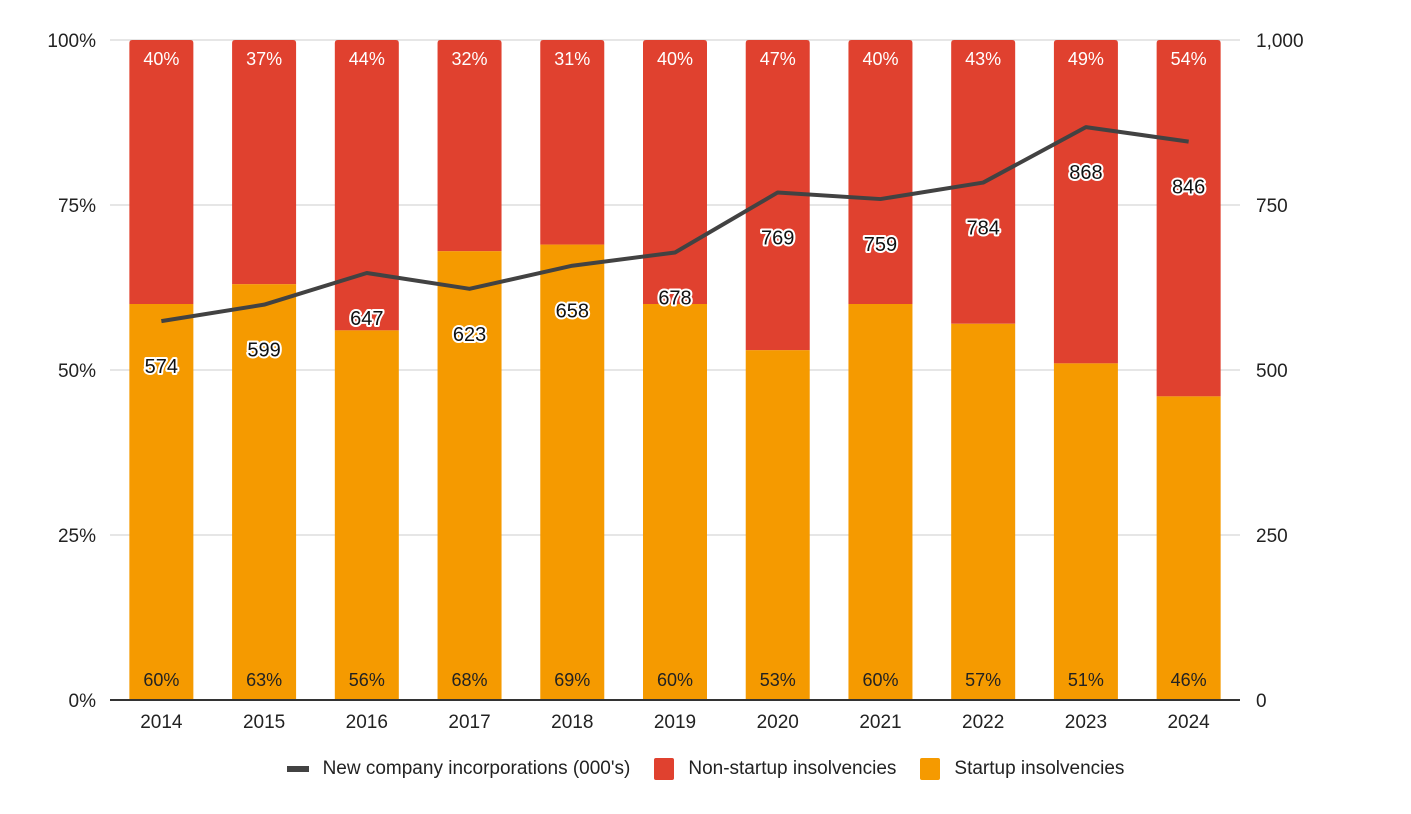 This screenshot has width=1411, height=814. What do you see at coordinates (1086, 680) in the screenshot?
I see `data-label-startup: 51%` at bounding box center [1086, 680].